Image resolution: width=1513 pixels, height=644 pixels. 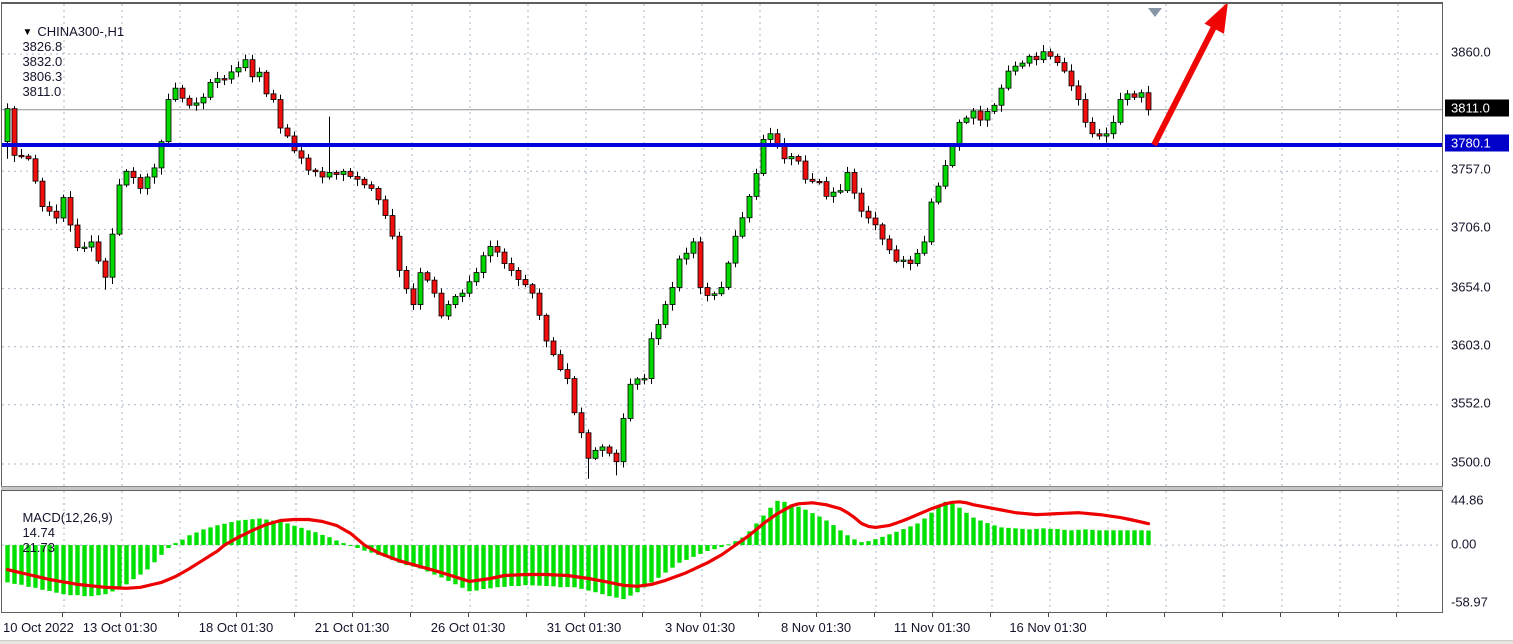 What do you see at coordinates (1184, 85) in the screenshot?
I see `trend-arrow-shaft` at bounding box center [1184, 85].